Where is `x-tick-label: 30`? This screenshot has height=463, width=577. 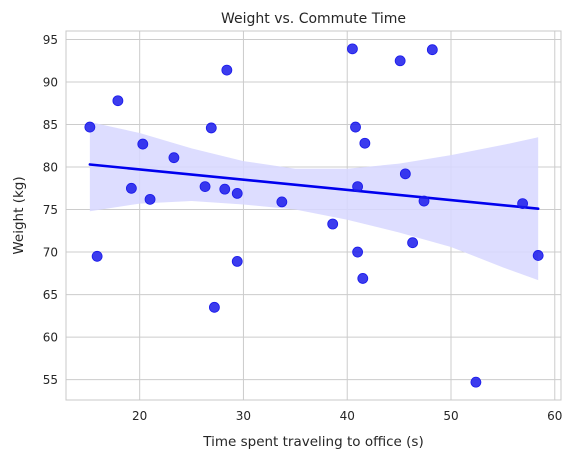
x-tick-label: 30 is located at coordinates (243, 416).